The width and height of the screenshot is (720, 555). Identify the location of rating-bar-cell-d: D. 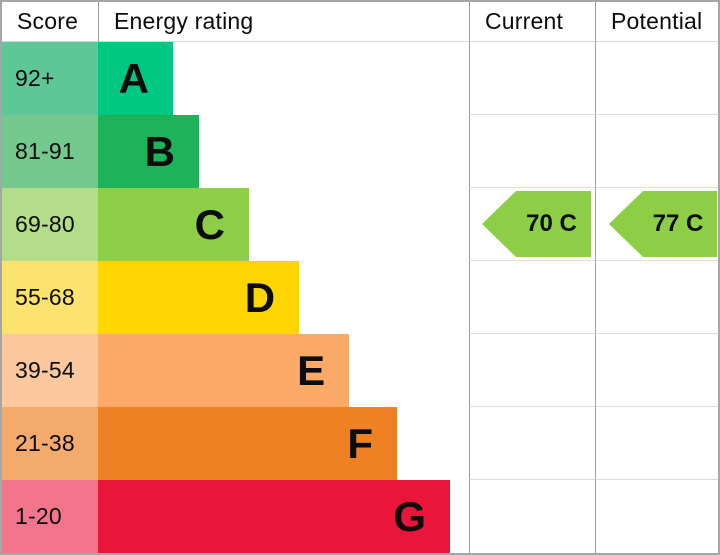
(283, 297).